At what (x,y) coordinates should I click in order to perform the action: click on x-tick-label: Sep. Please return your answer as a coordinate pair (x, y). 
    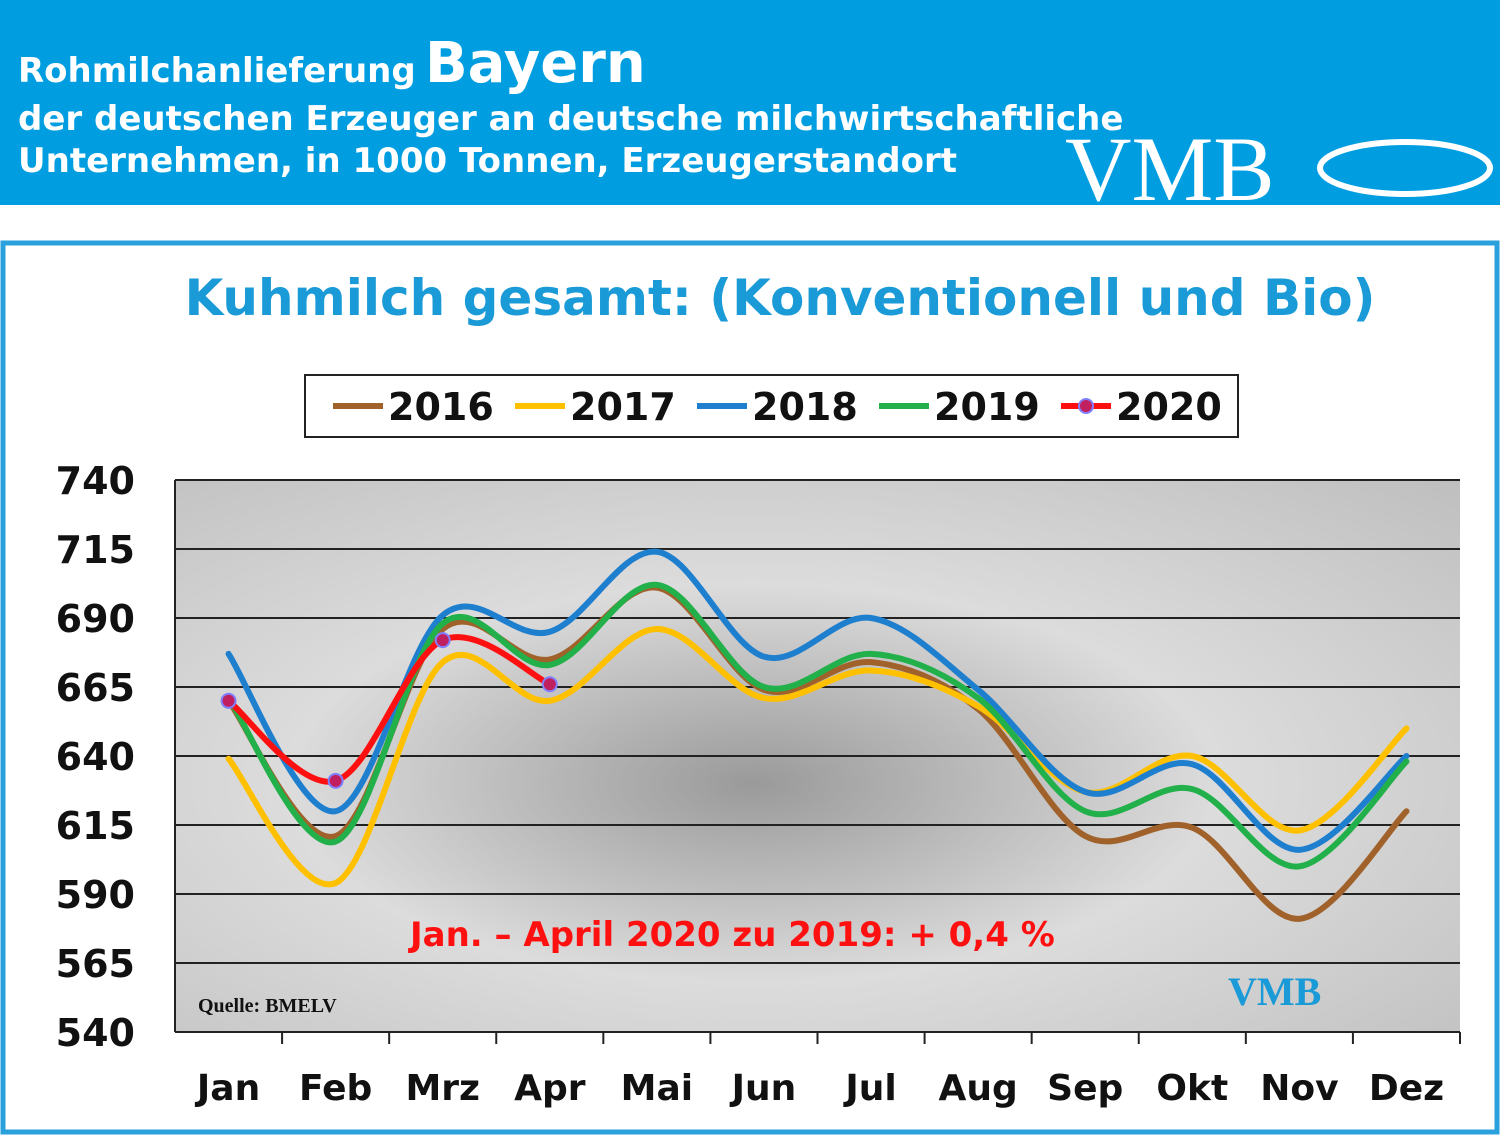
    Looking at the image, I should click on (1085, 1088).